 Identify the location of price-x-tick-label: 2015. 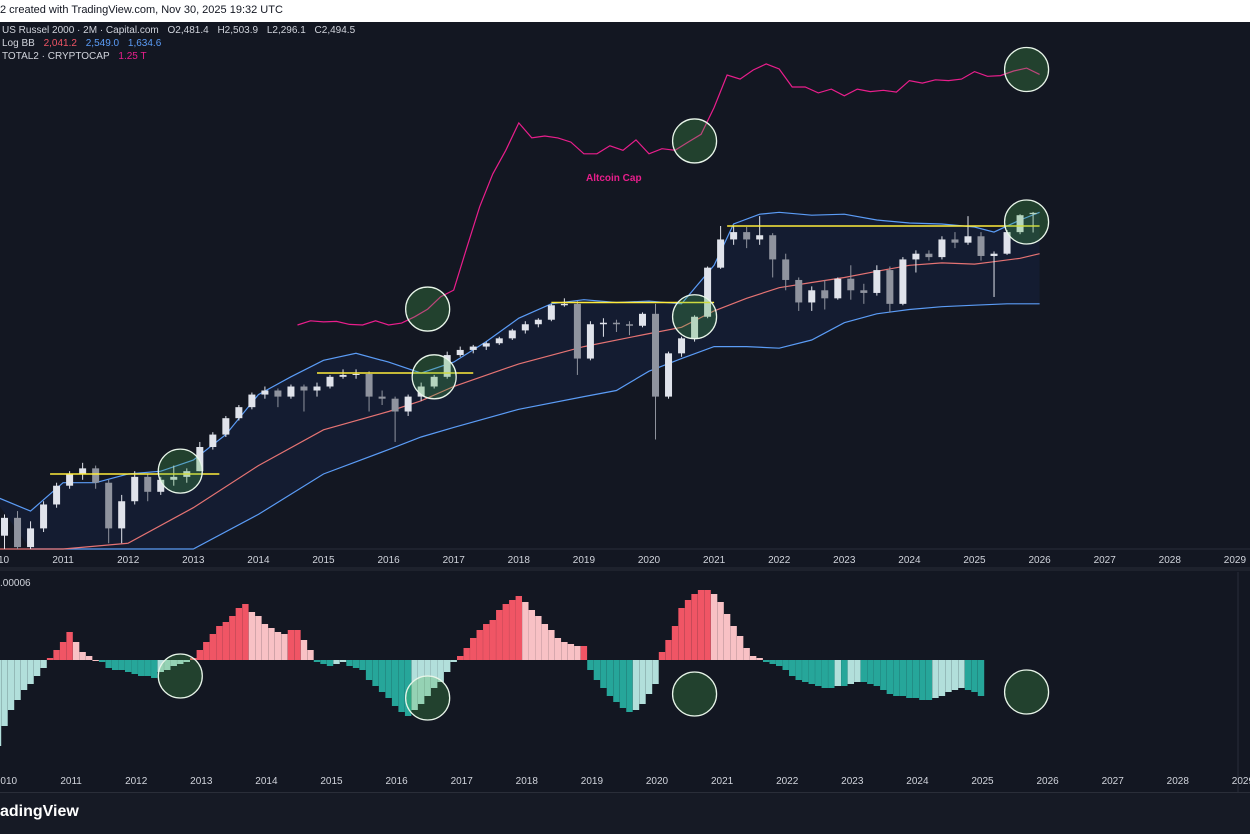
(323, 560).